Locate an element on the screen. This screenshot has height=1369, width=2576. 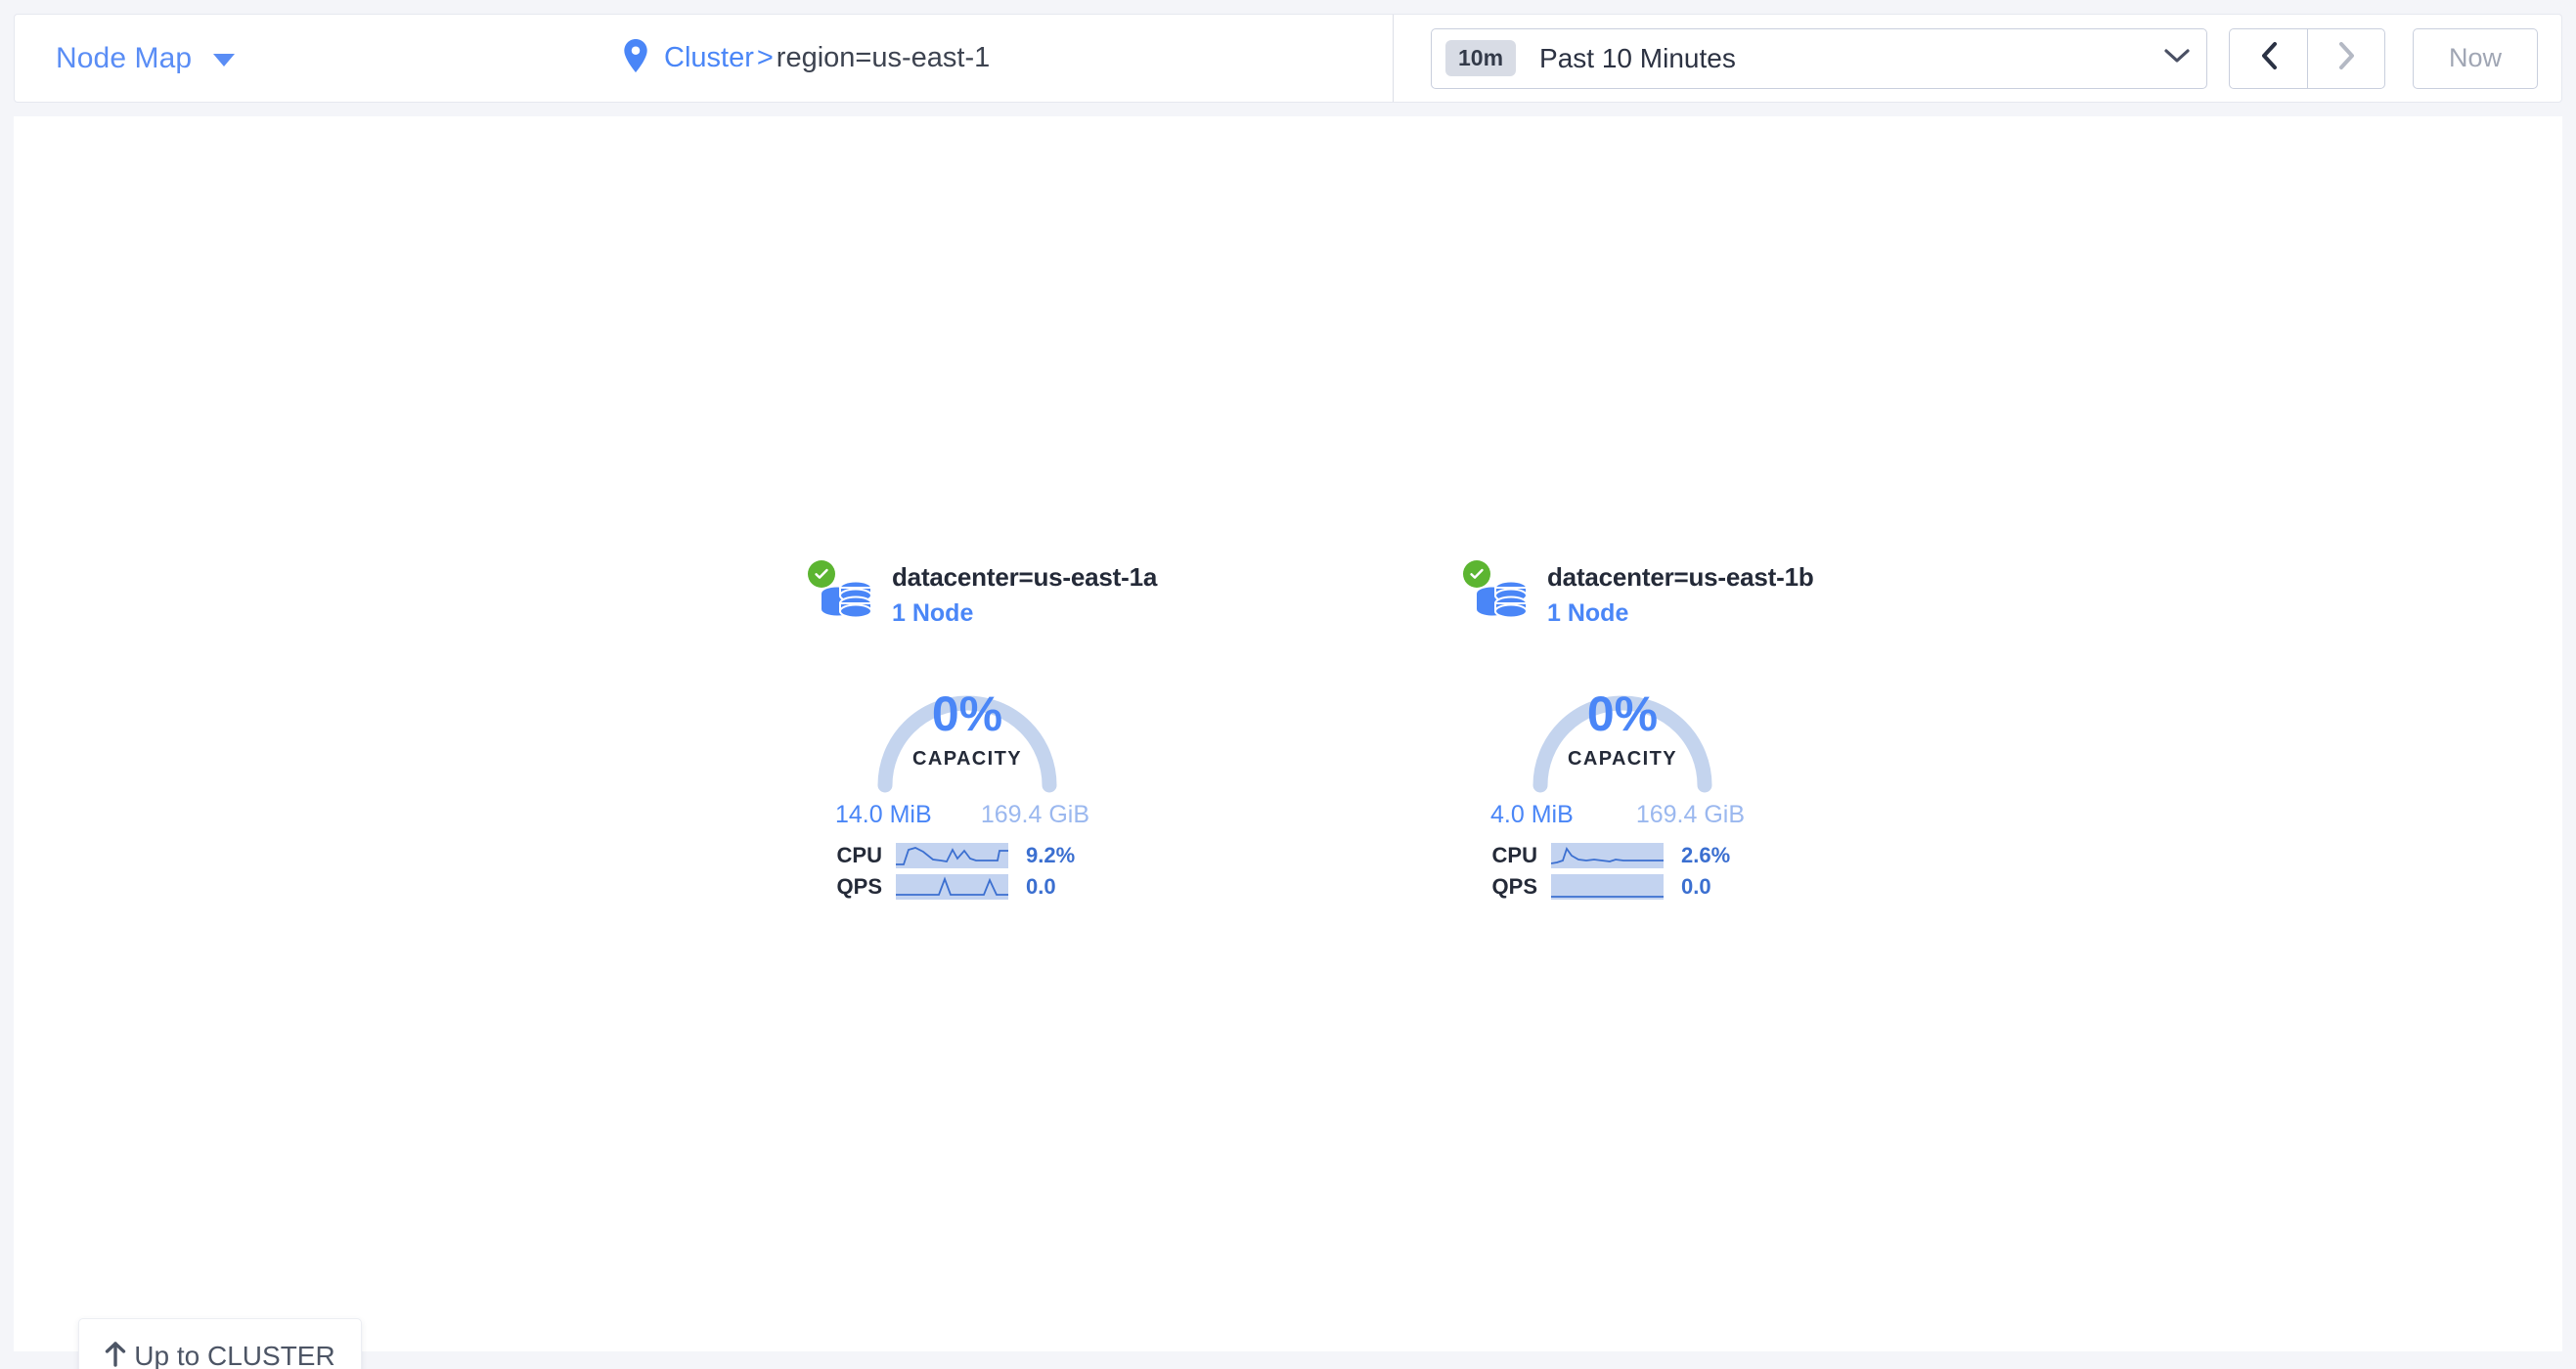
time-range-badge: 10m is located at coordinates (1481, 58).